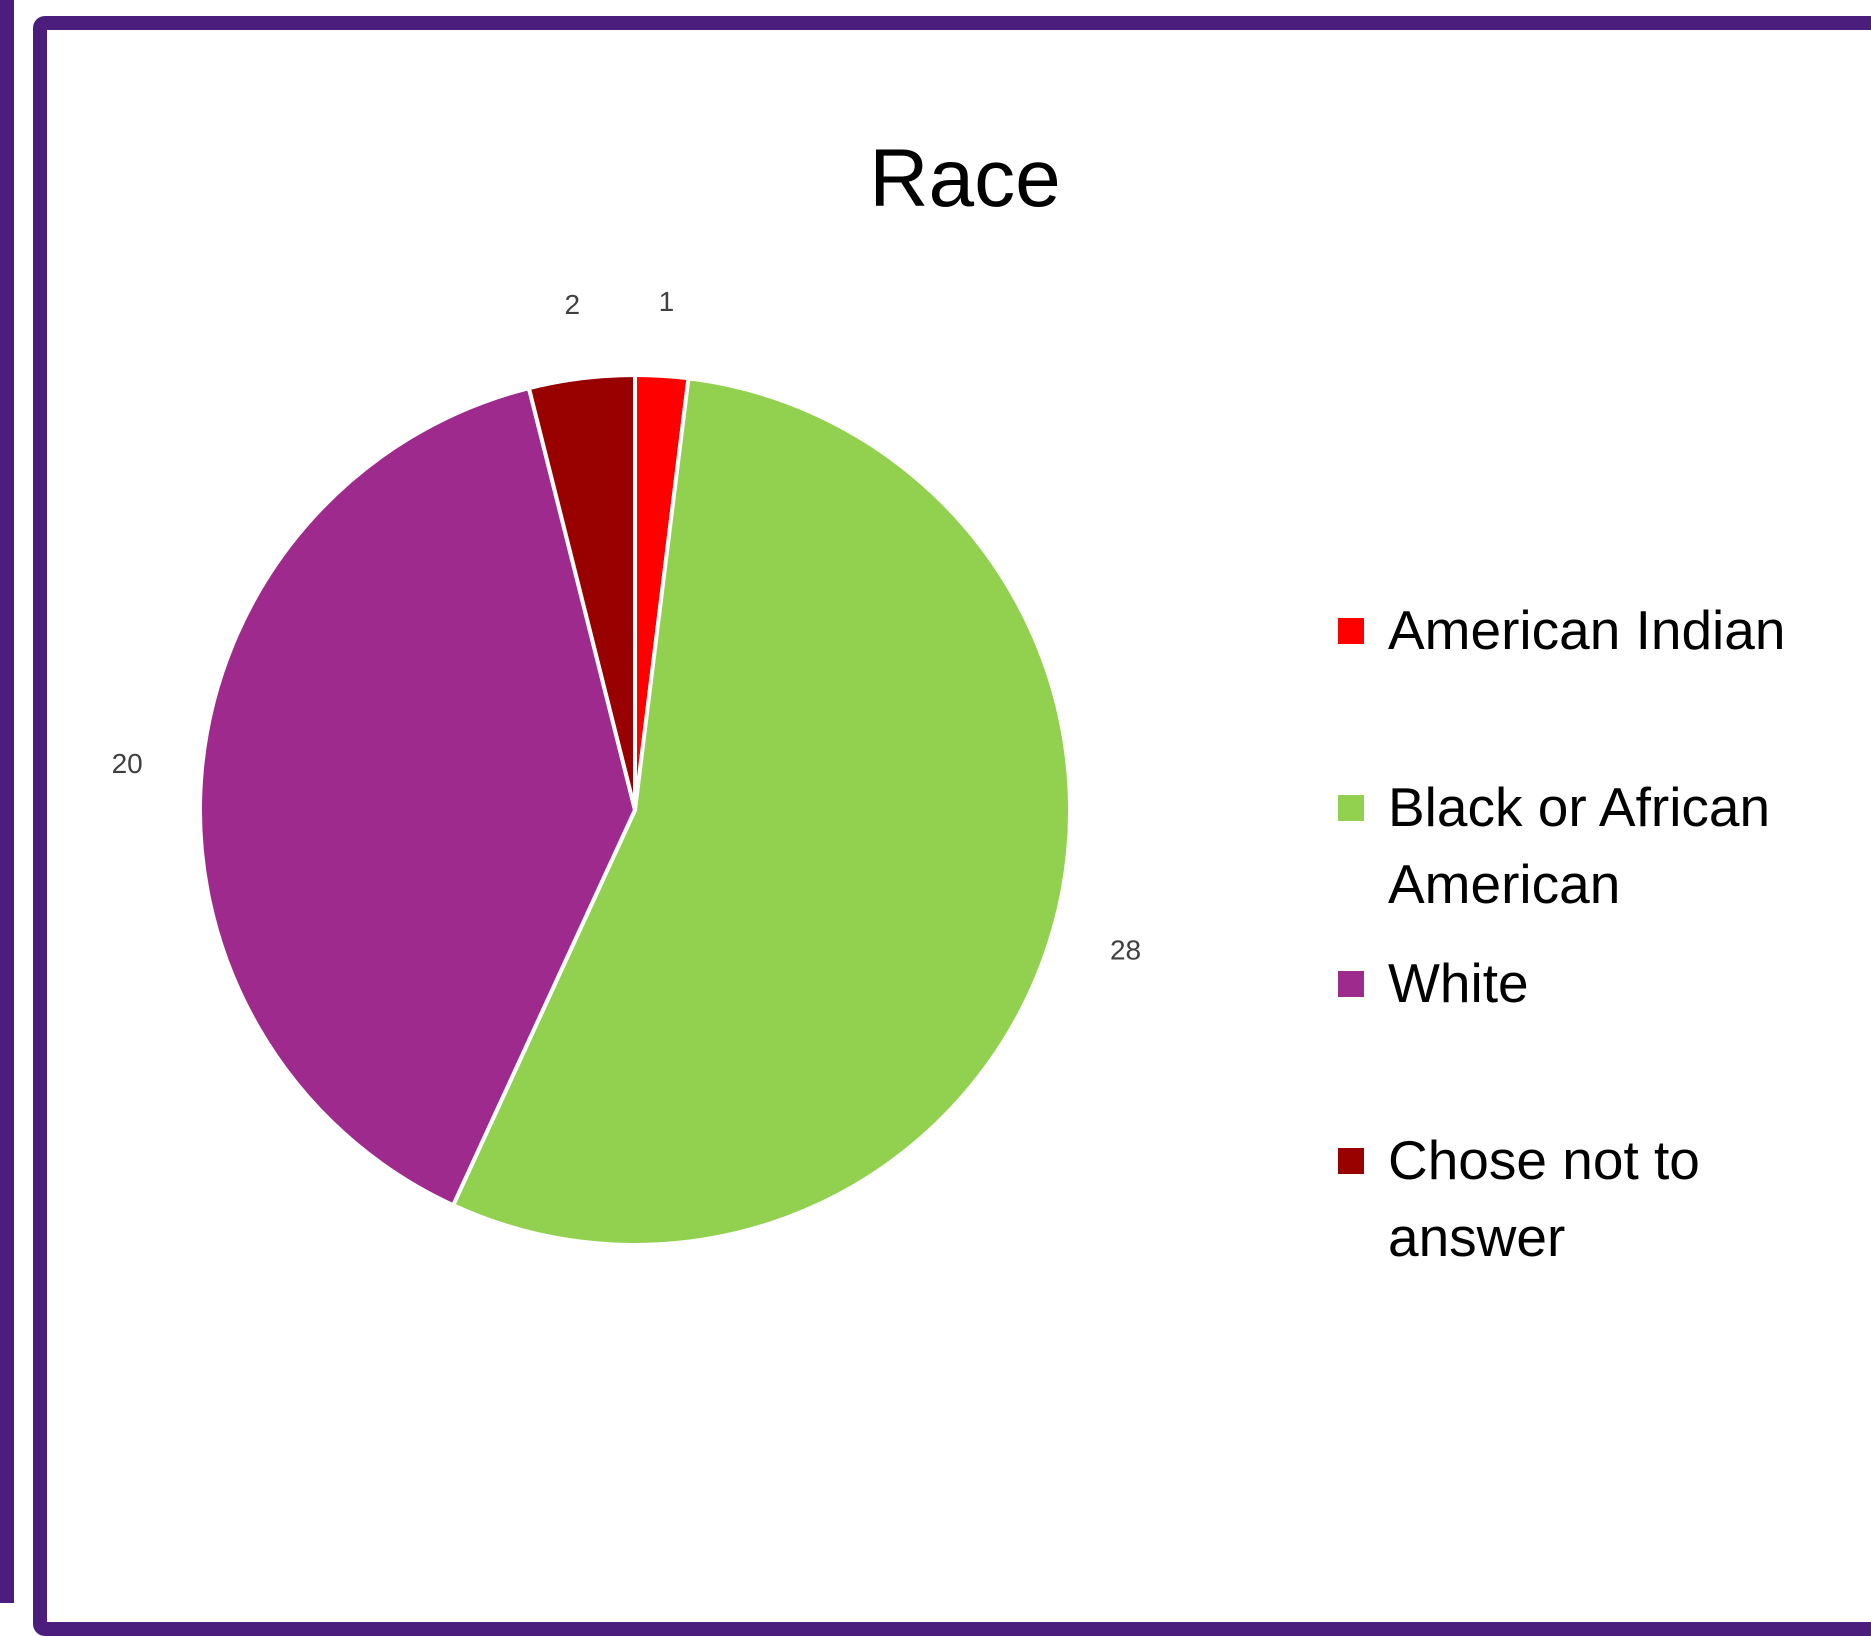 The height and width of the screenshot is (1636, 1871). Describe the element at coordinates (7, 801) in the screenshot. I see `left-border-strip` at that location.